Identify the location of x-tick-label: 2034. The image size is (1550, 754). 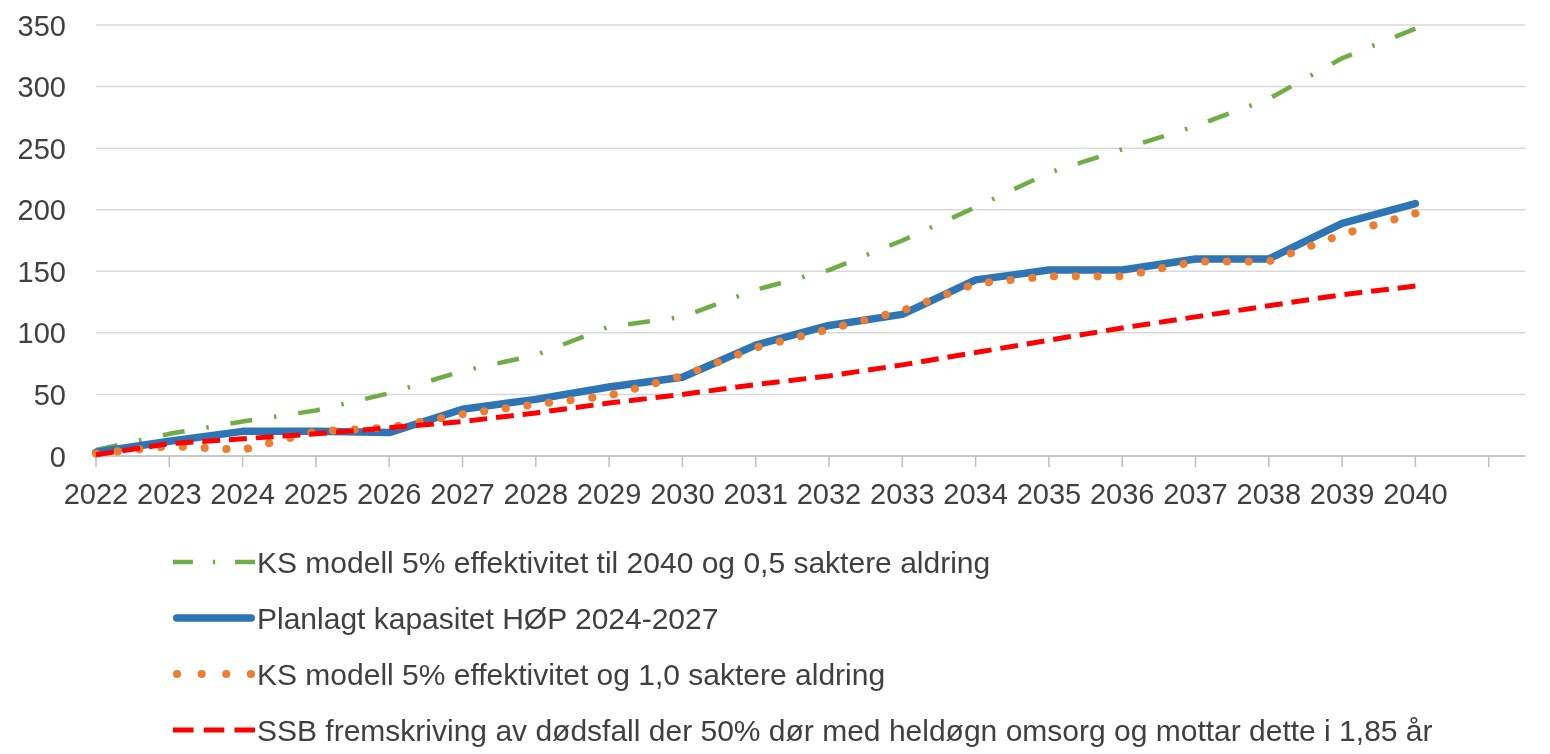
(975, 494).